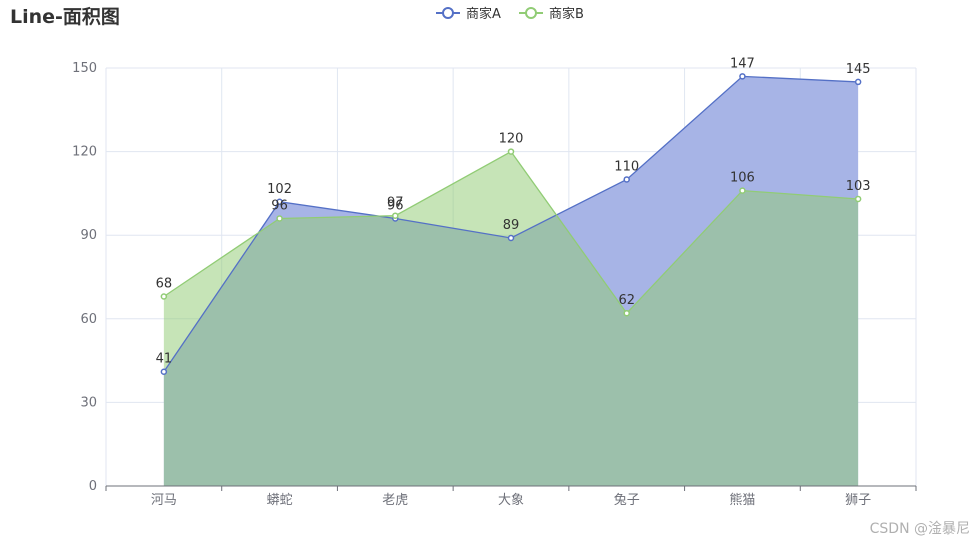 The image size is (976, 544). Describe the element at coordinates (93, 486) in the screenshot. I see `y-tick-label: 0` at that location.